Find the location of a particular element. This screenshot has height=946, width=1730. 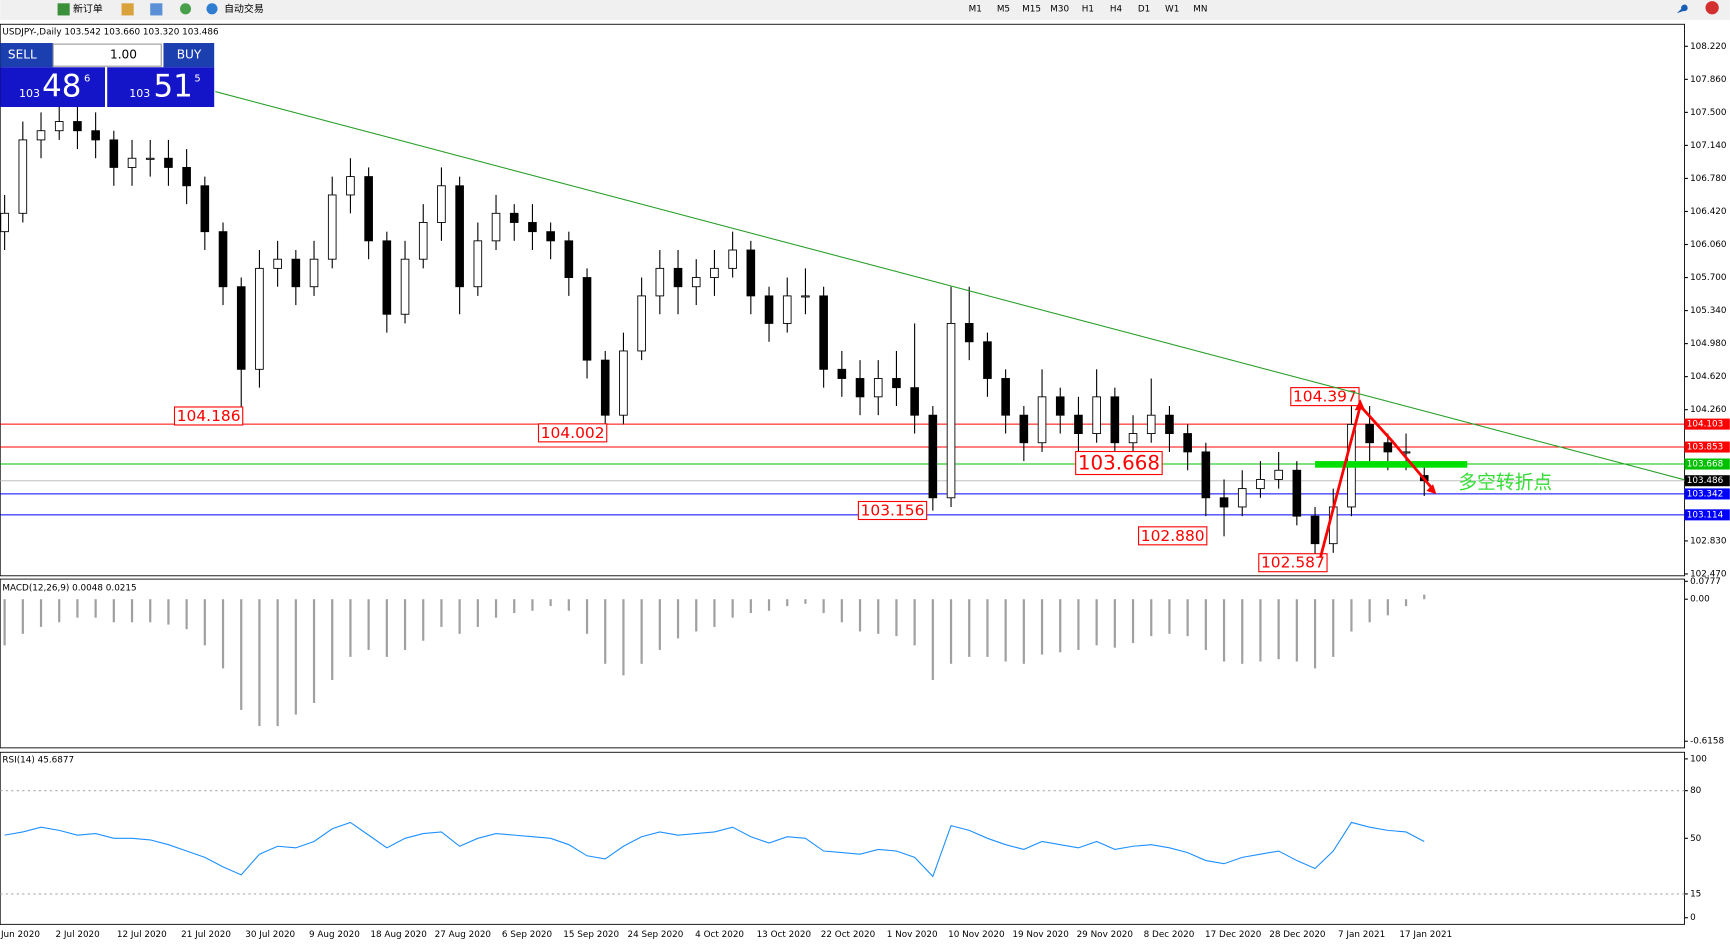

timeframe-button: MN is located at coordinates (1200, 9).